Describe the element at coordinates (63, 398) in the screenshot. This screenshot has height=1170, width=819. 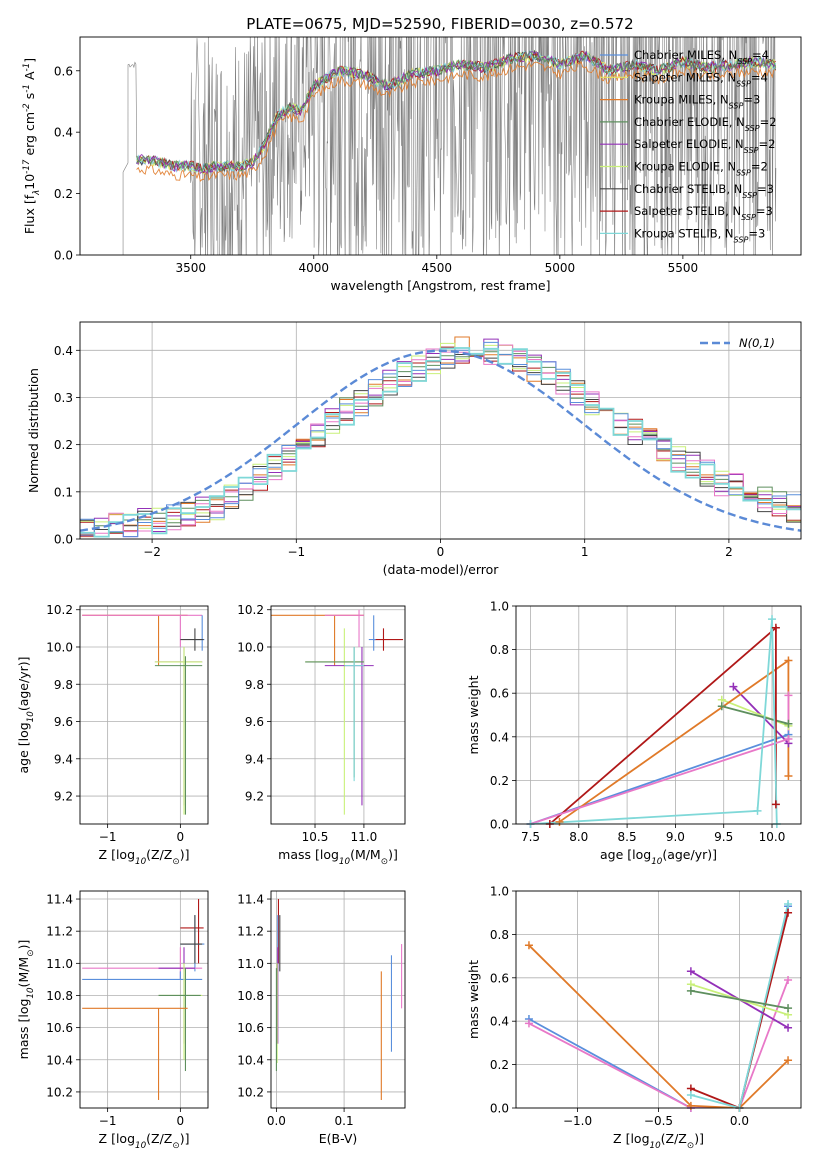
I see `y-tick-label: 0.3` at that location.